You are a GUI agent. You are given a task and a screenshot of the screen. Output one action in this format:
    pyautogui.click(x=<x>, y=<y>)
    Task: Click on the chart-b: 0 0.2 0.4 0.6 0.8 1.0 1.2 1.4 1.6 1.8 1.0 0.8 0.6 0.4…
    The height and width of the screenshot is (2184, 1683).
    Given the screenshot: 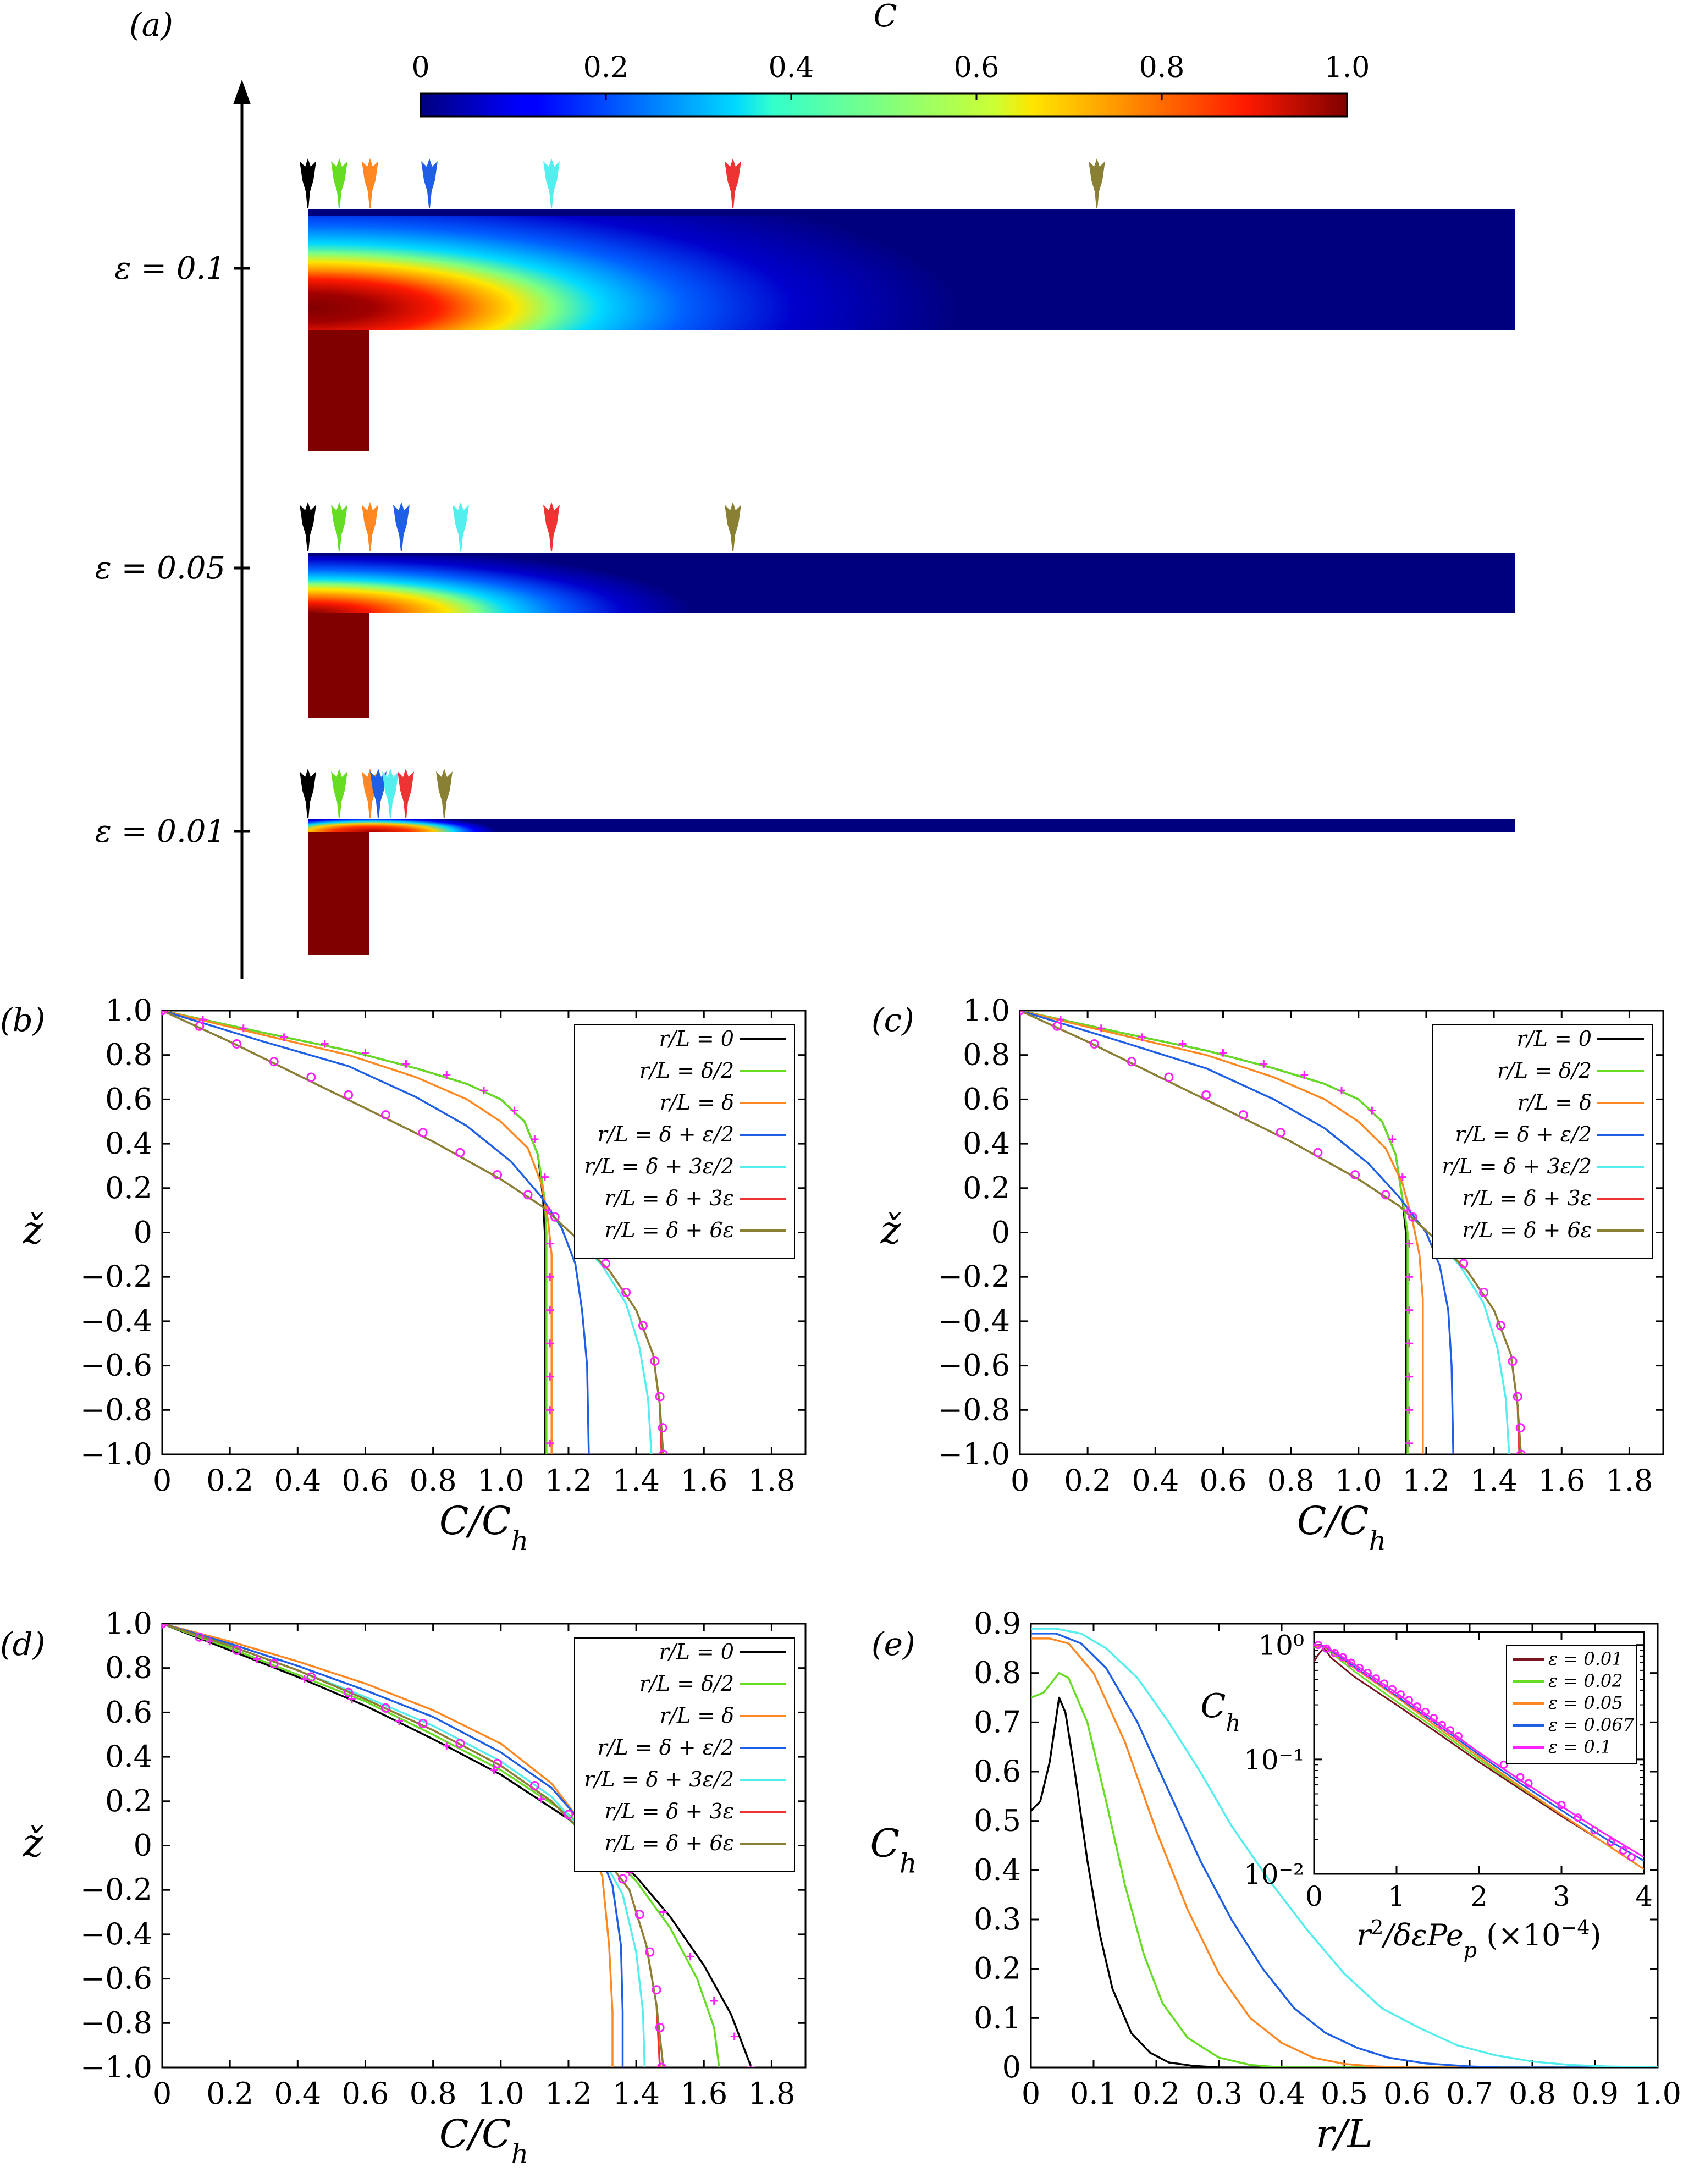 What is the action you would take?
    pyautogui.click(x=415, y=1275)
    